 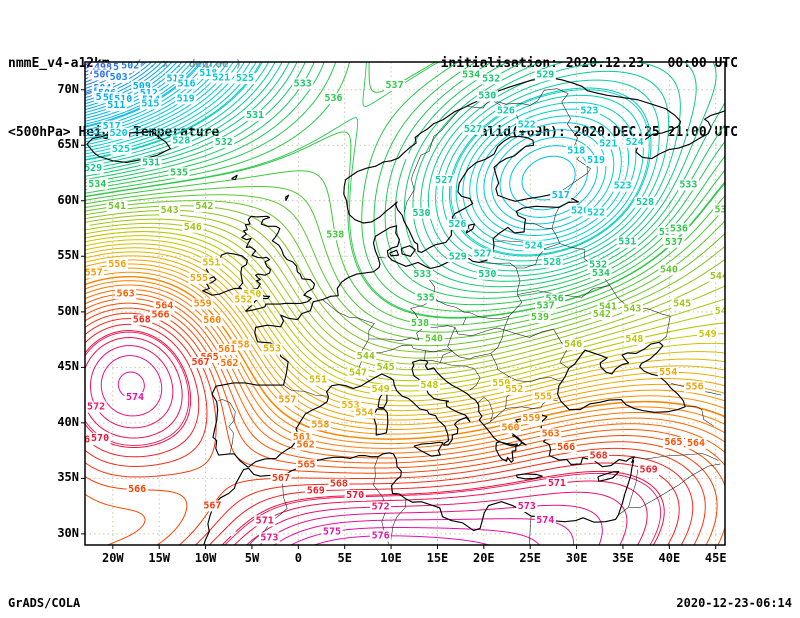 I want to click on lon-tick-label: 0, so click(x=298, y=558).